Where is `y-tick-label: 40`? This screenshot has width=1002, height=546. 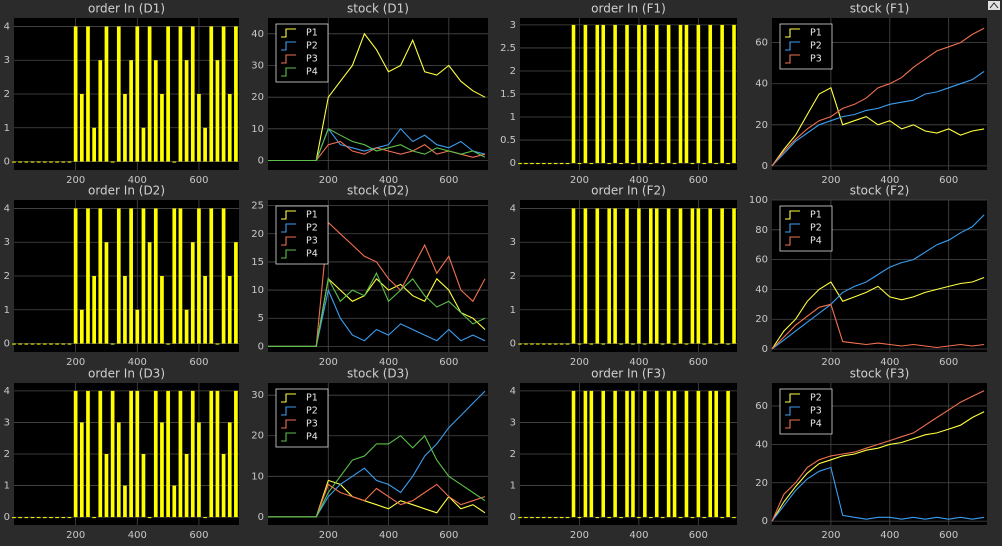
y-tick-label: 40 is located at coordinates (257, 34).